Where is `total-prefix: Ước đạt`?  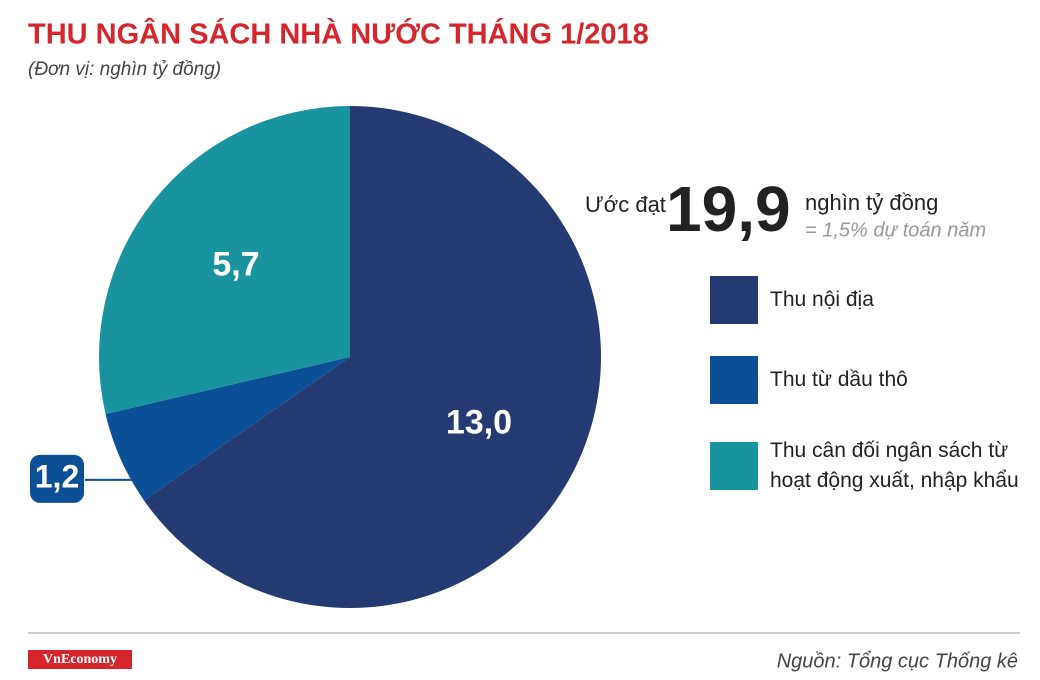
total-prefix: Ước đạt is located at coordinates (625, 204).